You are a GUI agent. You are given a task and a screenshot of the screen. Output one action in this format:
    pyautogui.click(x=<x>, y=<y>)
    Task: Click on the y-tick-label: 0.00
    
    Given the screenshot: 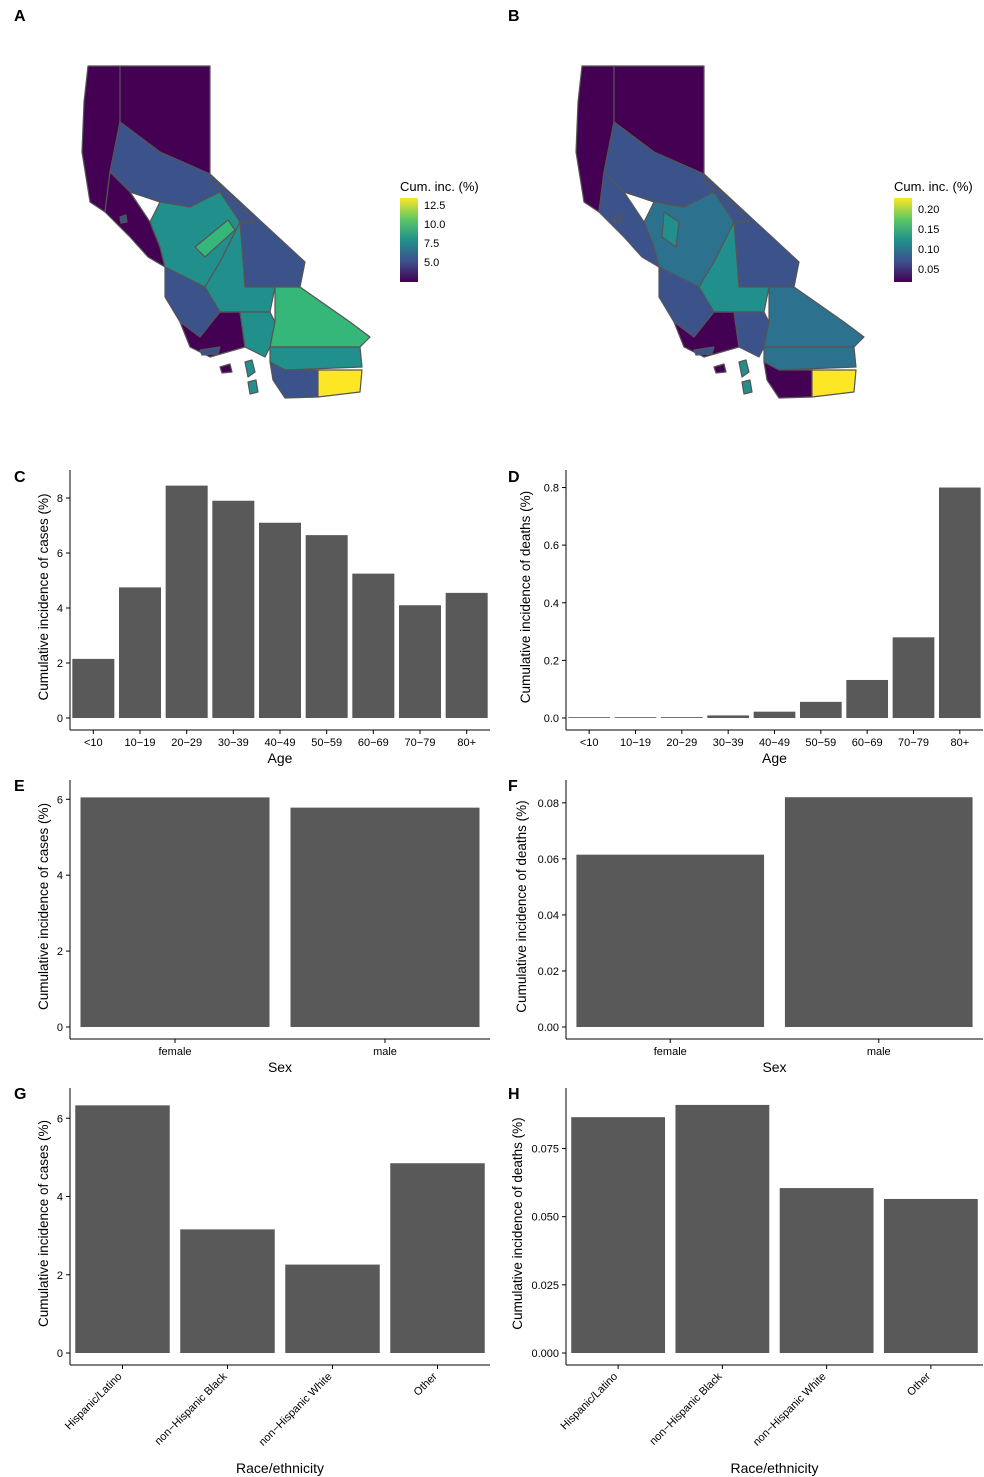 What is the action you would take?
    pyautogui.click(x=548, y=1028)
    